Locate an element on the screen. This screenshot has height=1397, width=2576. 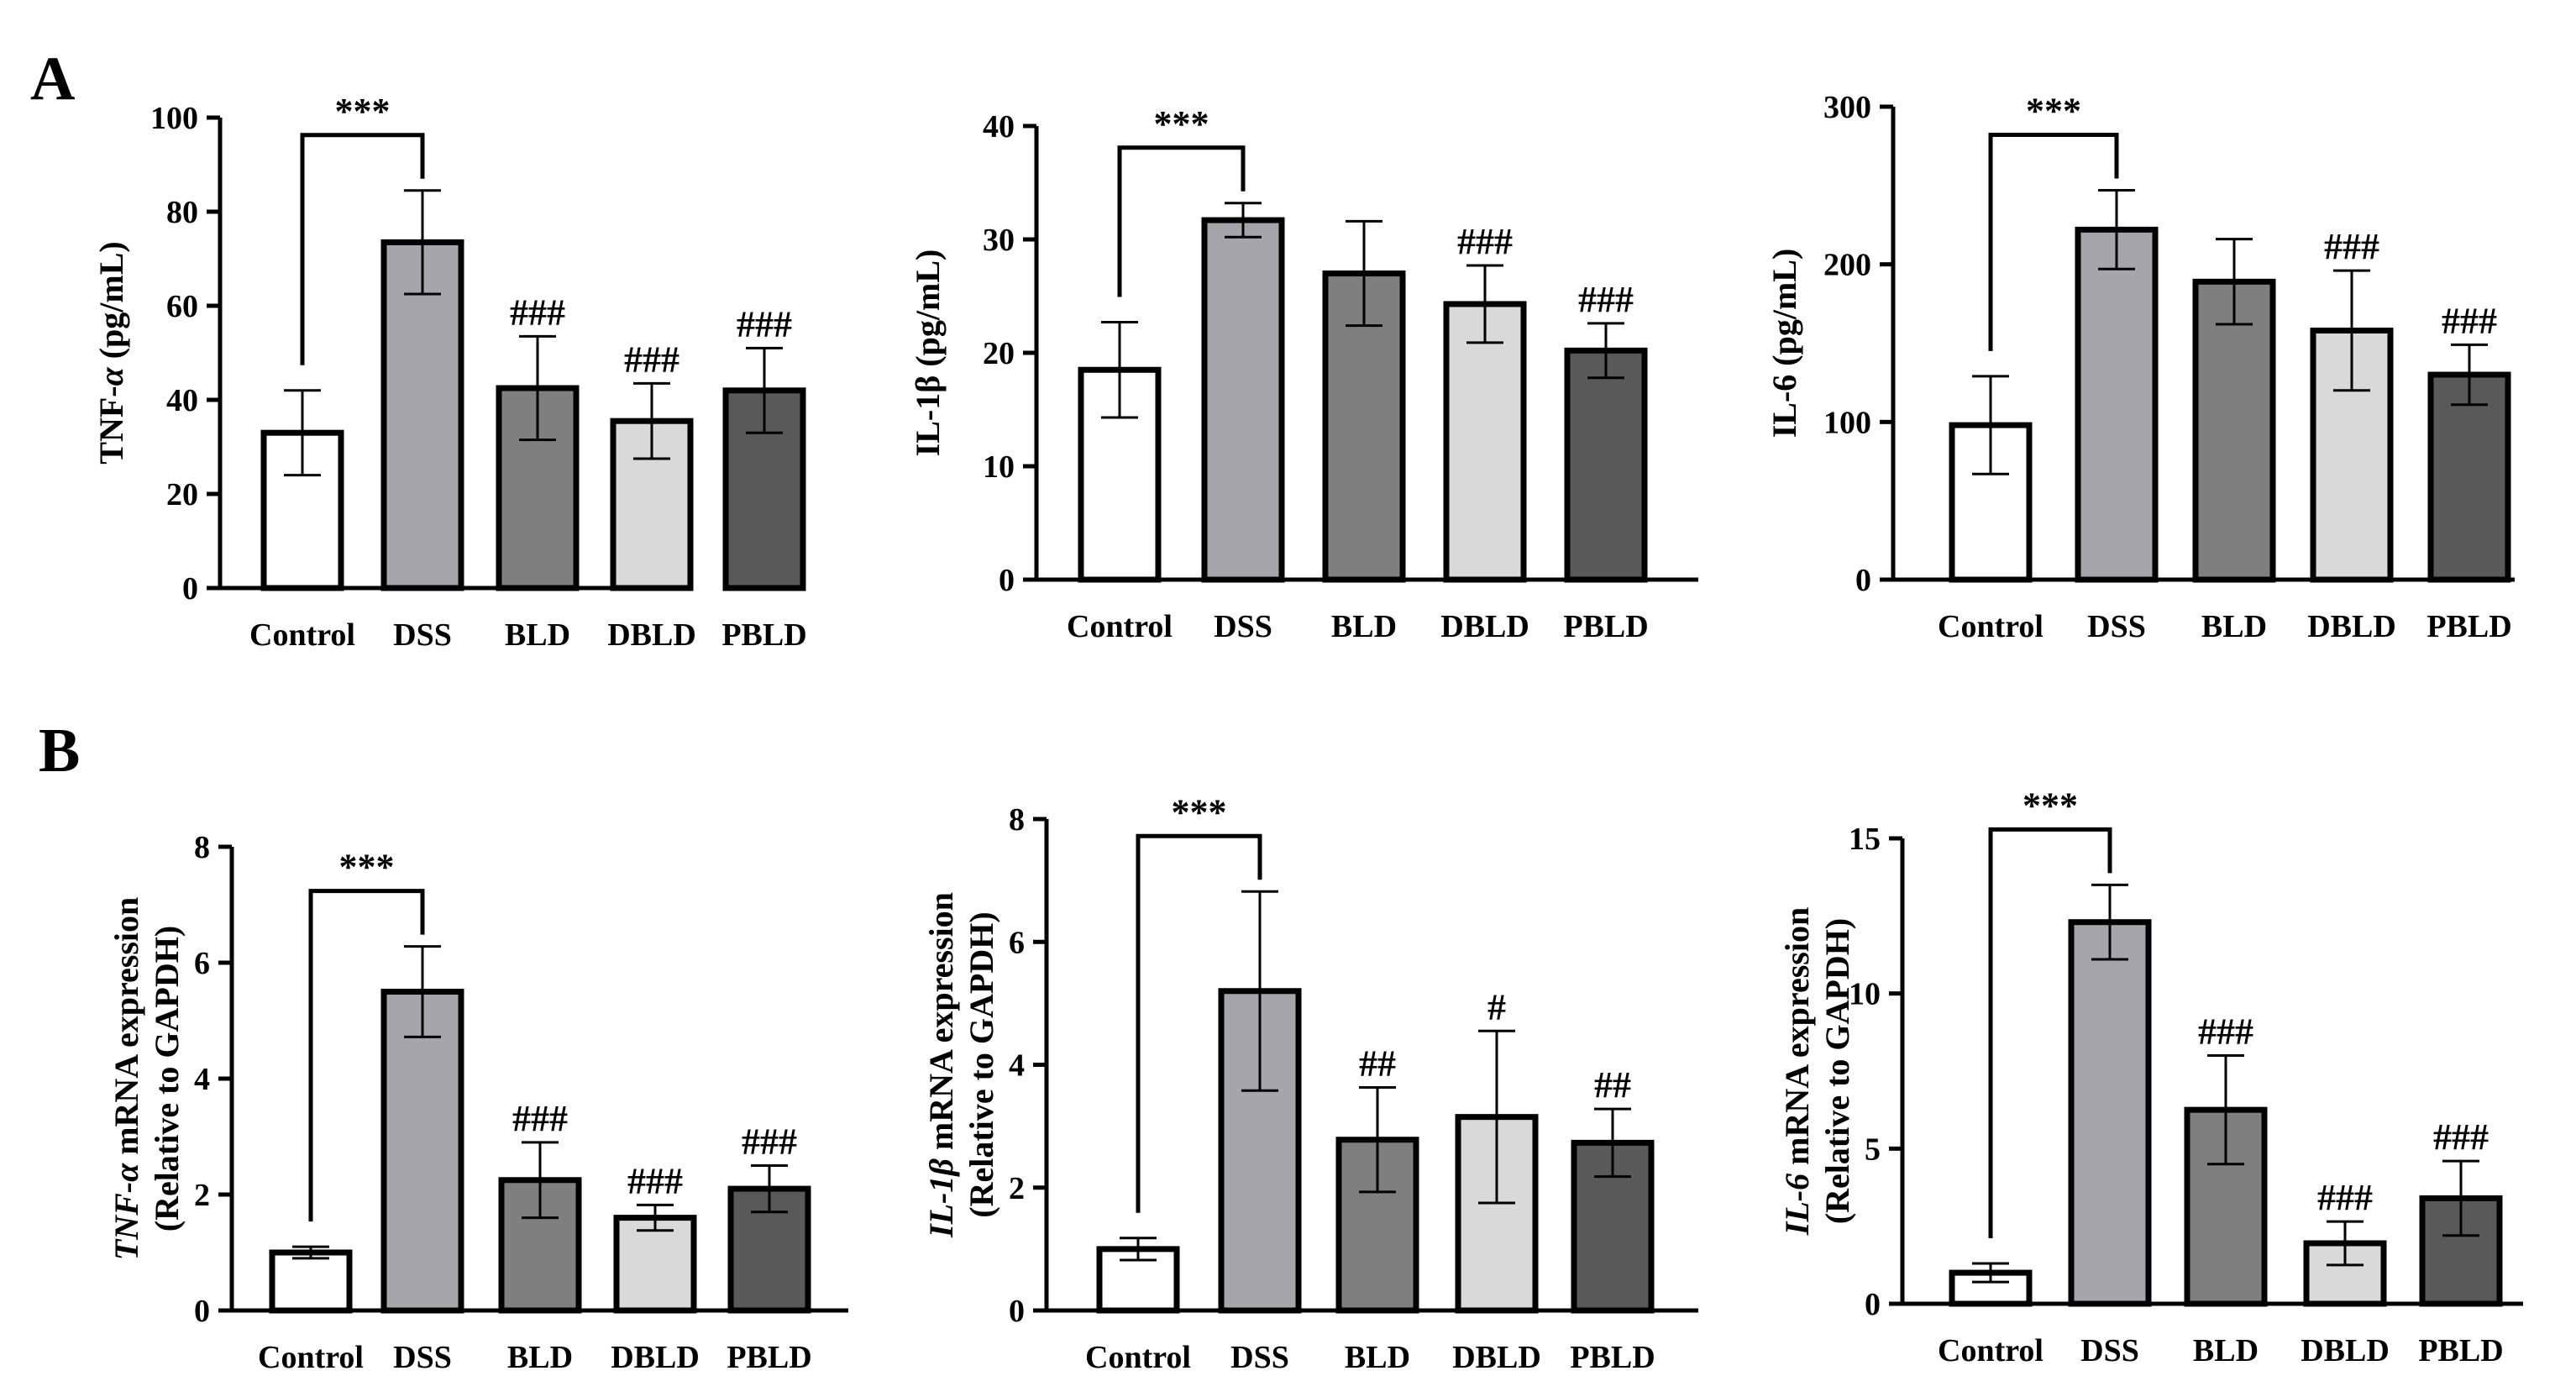
y-axis-title-part: IL-6 (pg/mL) is located at coordinates (1784, 344).